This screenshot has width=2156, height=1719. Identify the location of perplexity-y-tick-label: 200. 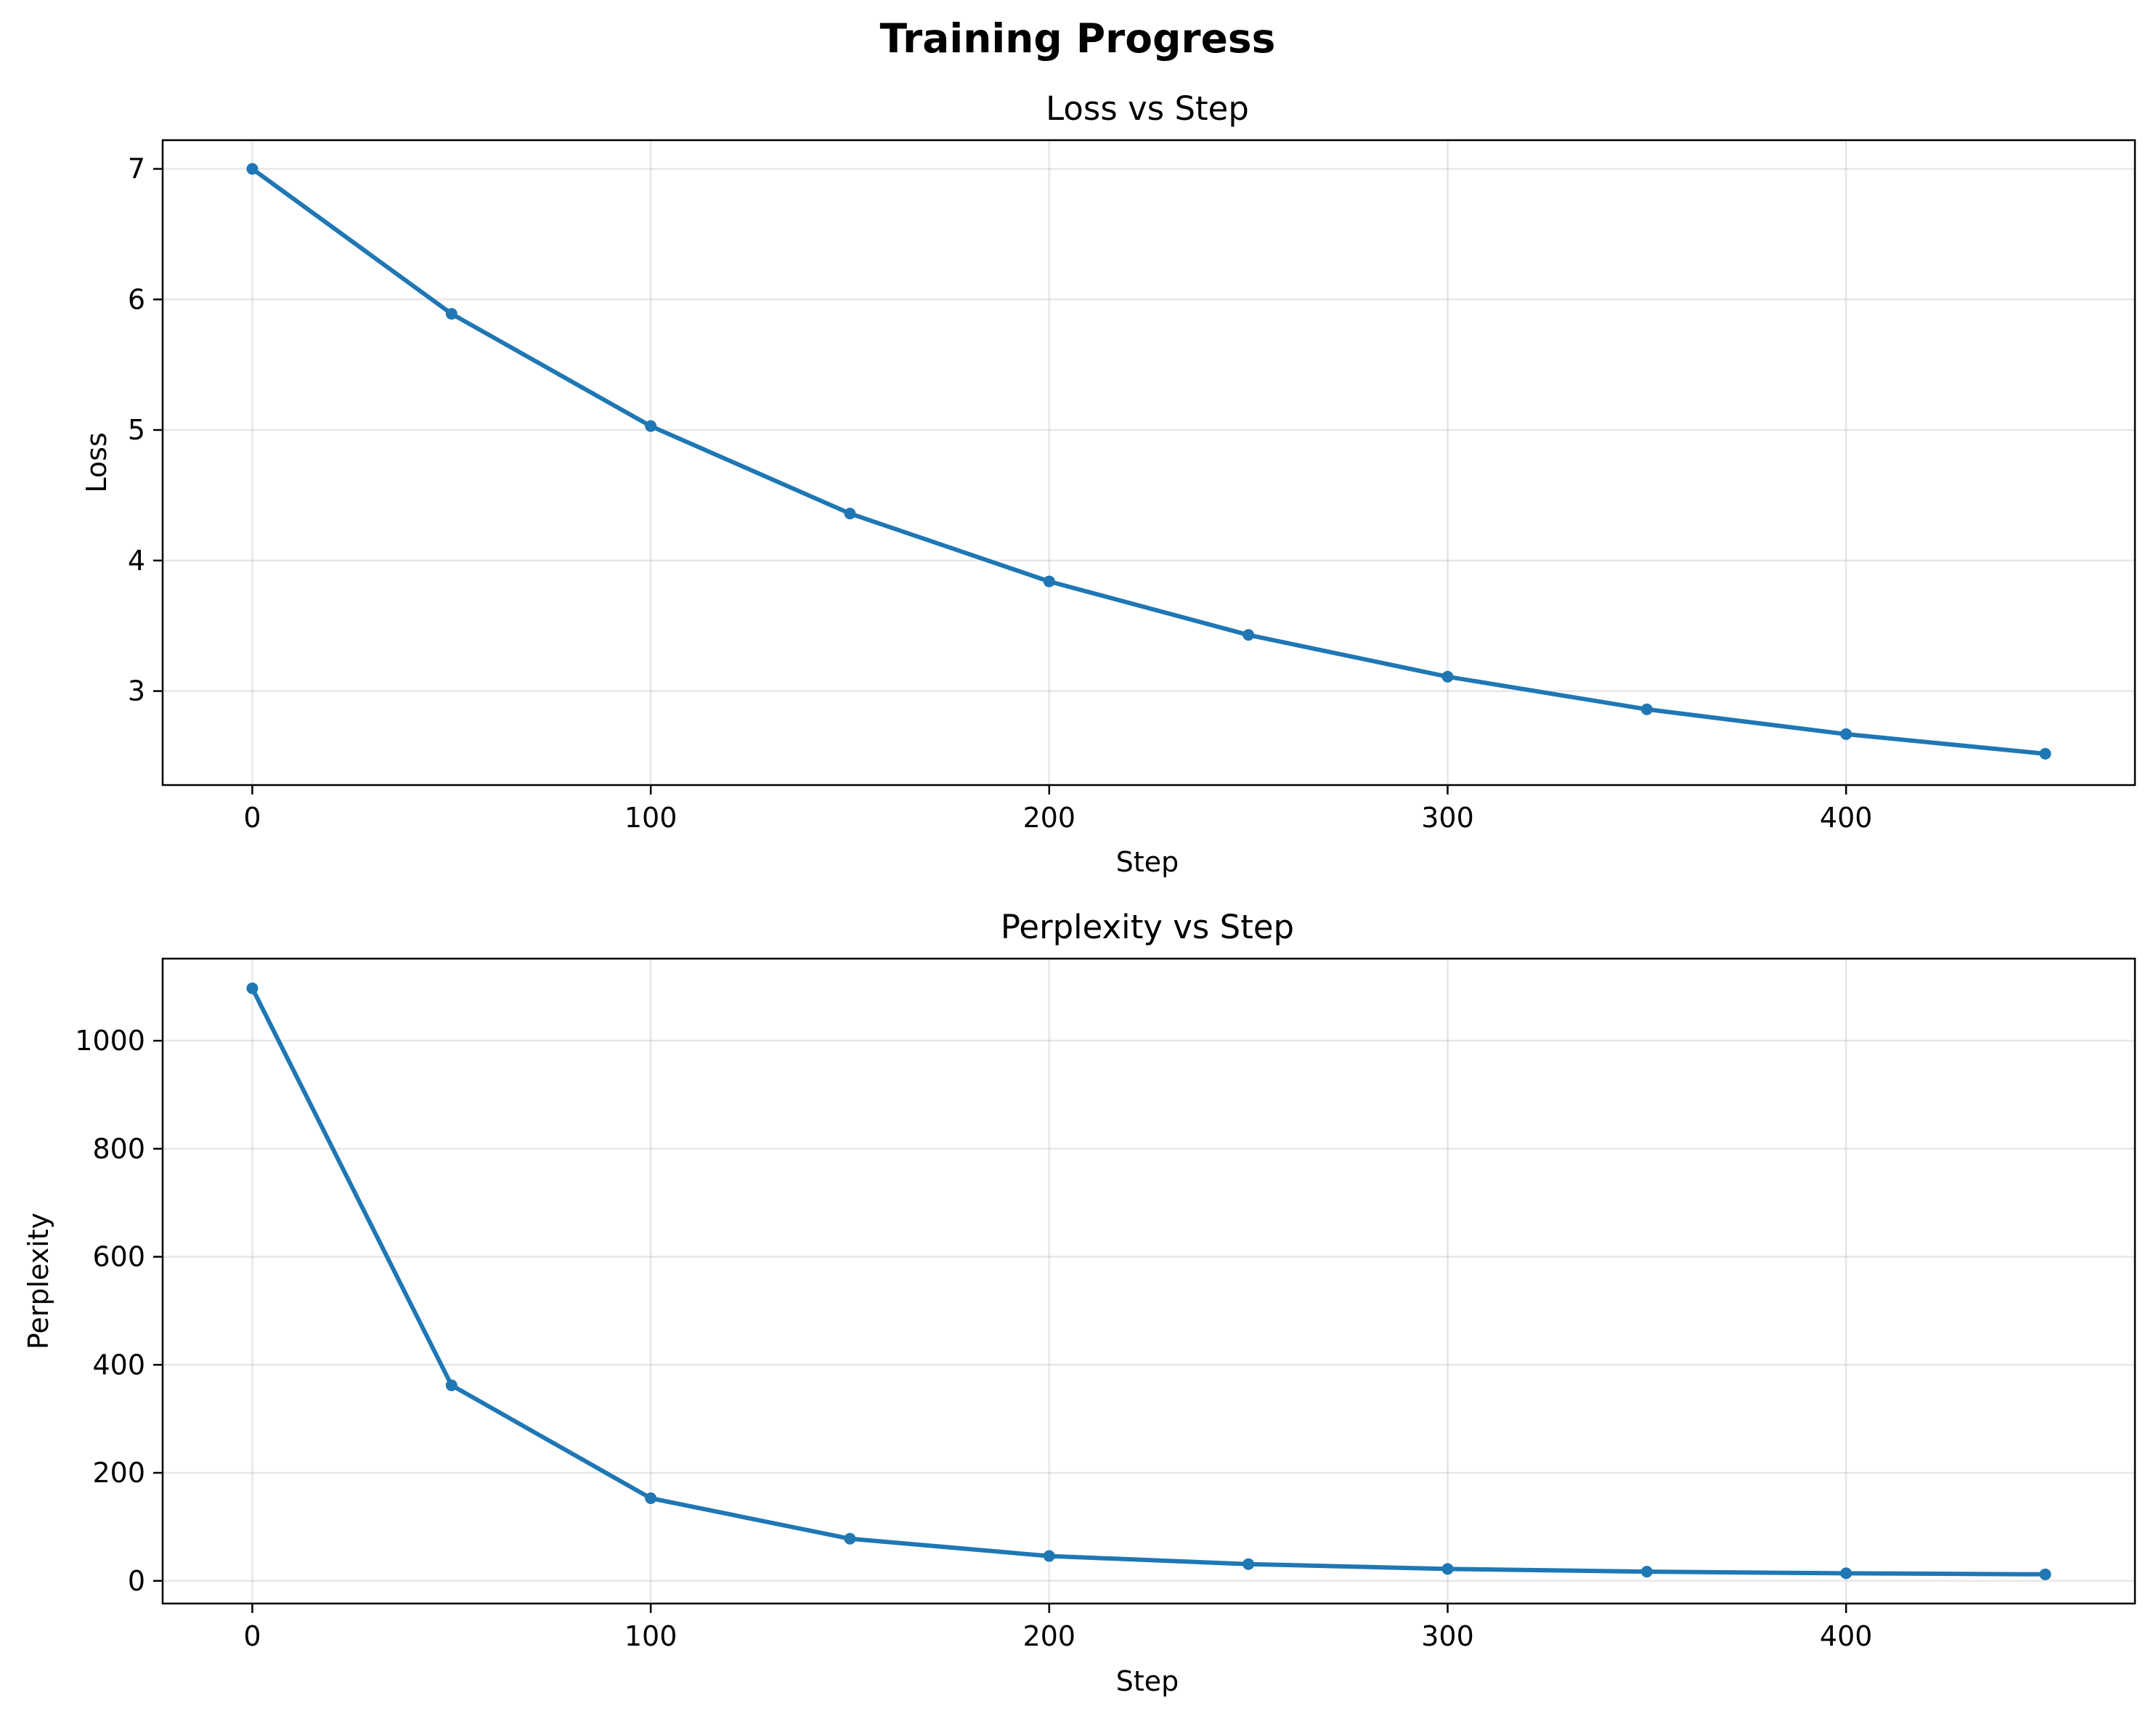
(118, 1473).